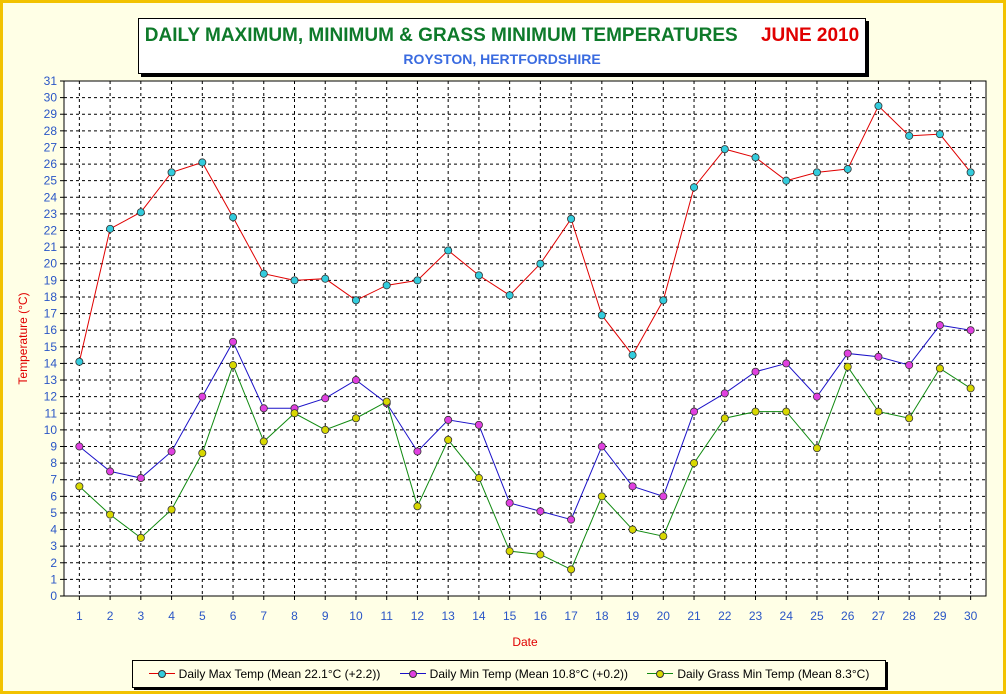 This screenshot has height=694, width=1006. I want to click on y-tick-label: 20, so click(51, 264).